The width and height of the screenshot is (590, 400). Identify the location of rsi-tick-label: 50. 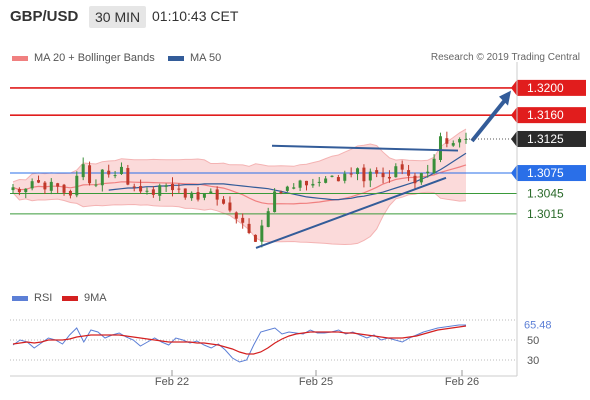
(533, 341).